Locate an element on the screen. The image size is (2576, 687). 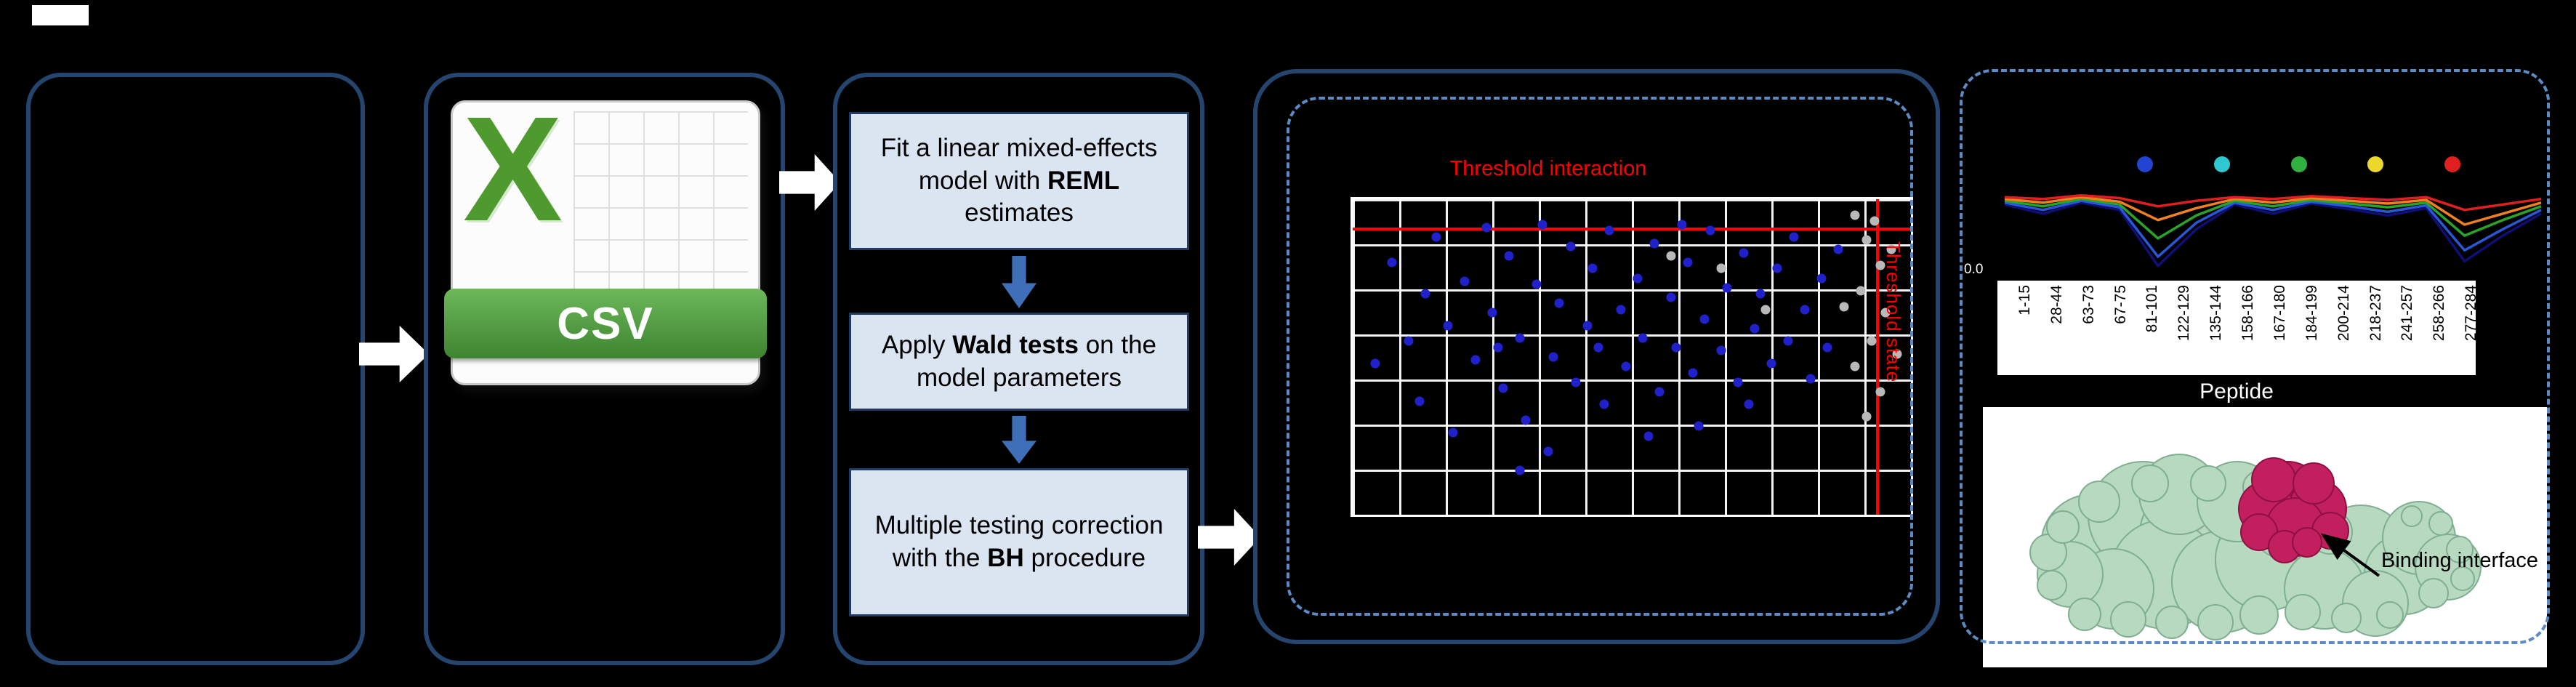
step-text-bold: REML is located at coordinates (1083, 180).